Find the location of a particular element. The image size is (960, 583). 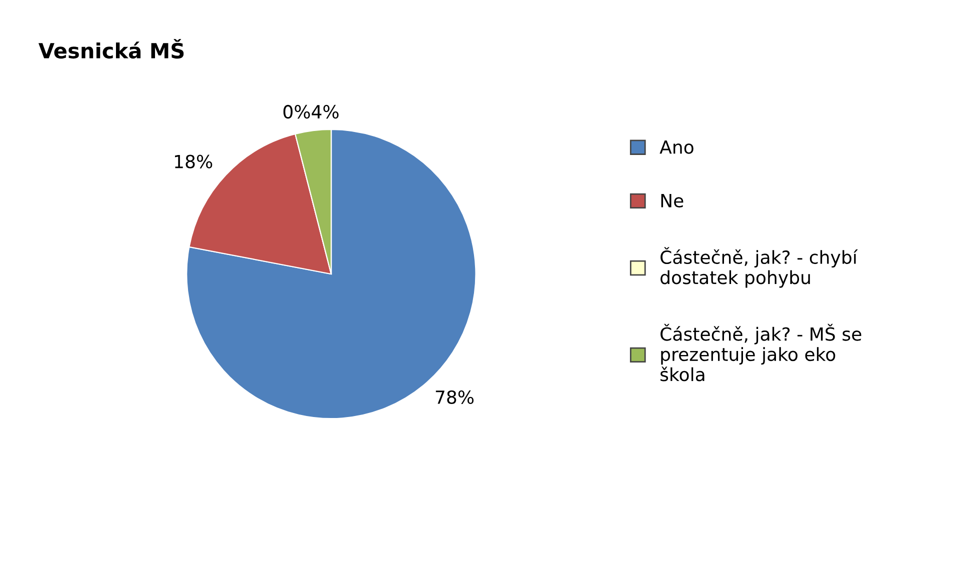

data-label: 18% is located at coordinates (193, 161).